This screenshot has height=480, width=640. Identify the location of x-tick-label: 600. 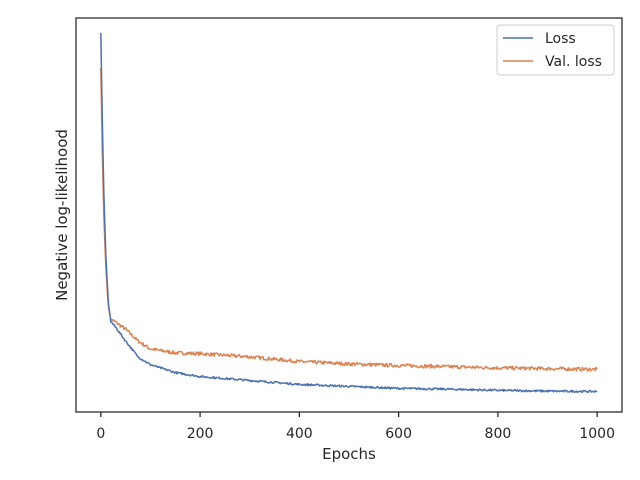
(398, 434).